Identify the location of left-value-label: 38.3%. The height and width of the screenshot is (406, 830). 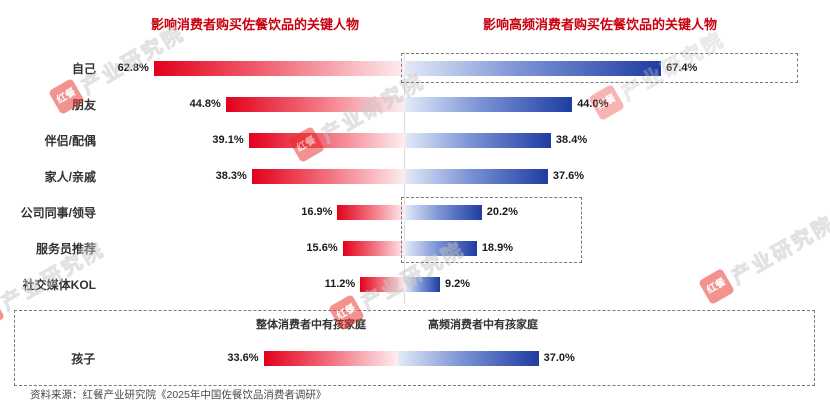
(231, 176).